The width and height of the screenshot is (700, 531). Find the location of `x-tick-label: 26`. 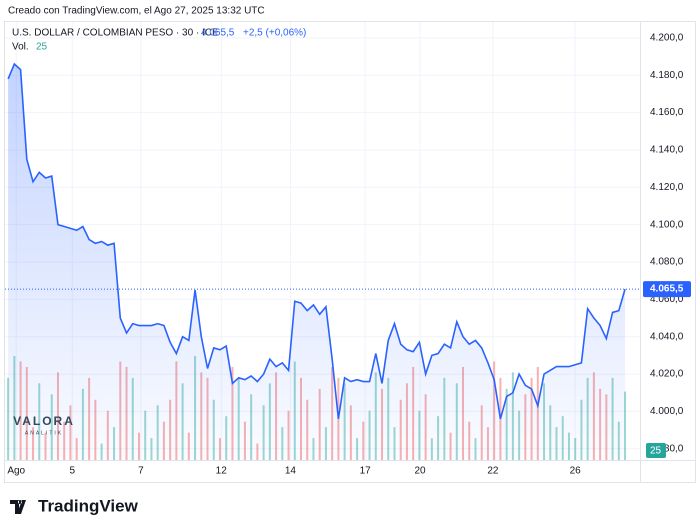

x-tick-label: 26 is located at coordinates (576, 471).